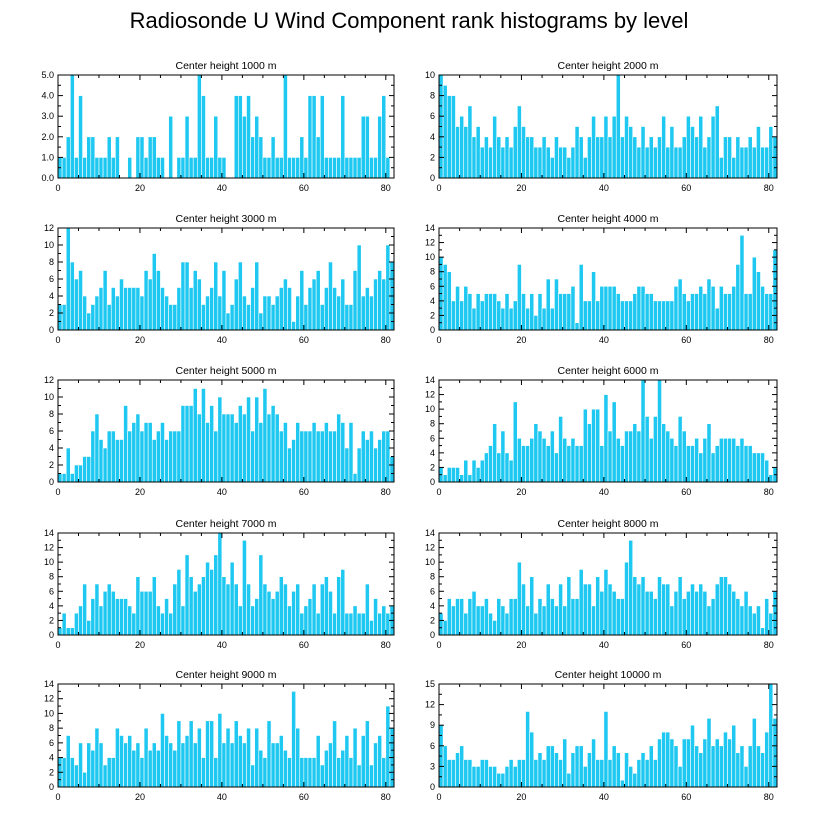 This screenshot has height=824, width=818. I want to click on y-tick-label: 2, so click(432, 620).